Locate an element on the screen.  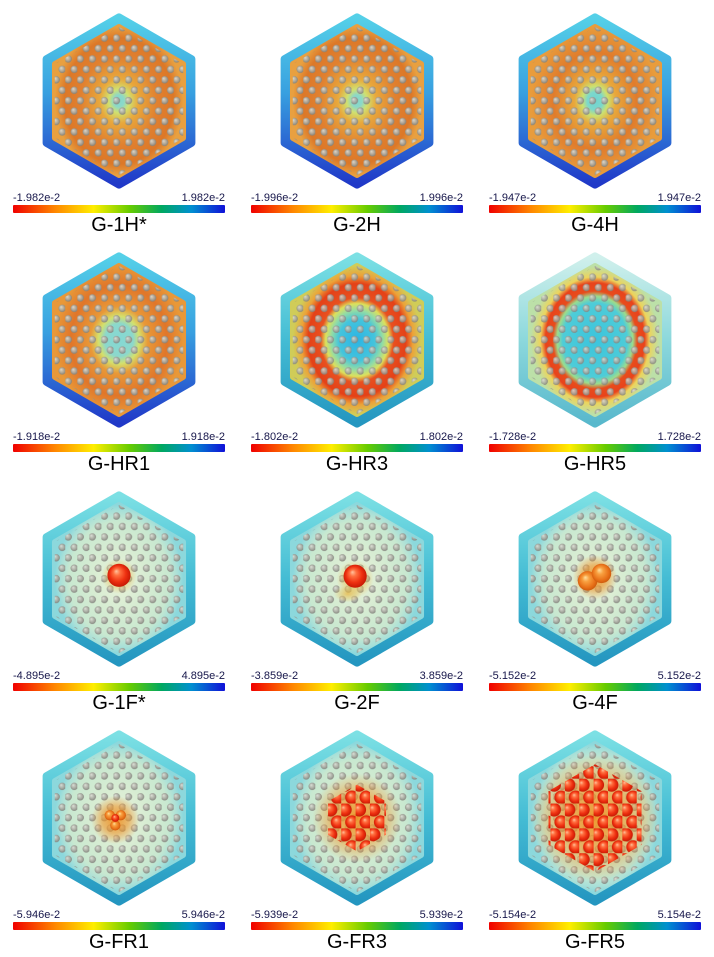
panel-g-1f: -4.895e-2 4.895e-2 G-1F* is located at coordinates (119, 597).